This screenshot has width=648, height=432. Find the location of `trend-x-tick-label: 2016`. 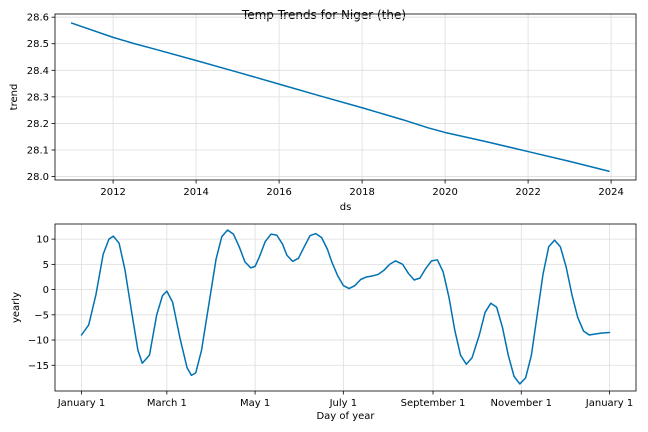

trend-x-tick-label: 2016 is located at coordinates (278, 192).